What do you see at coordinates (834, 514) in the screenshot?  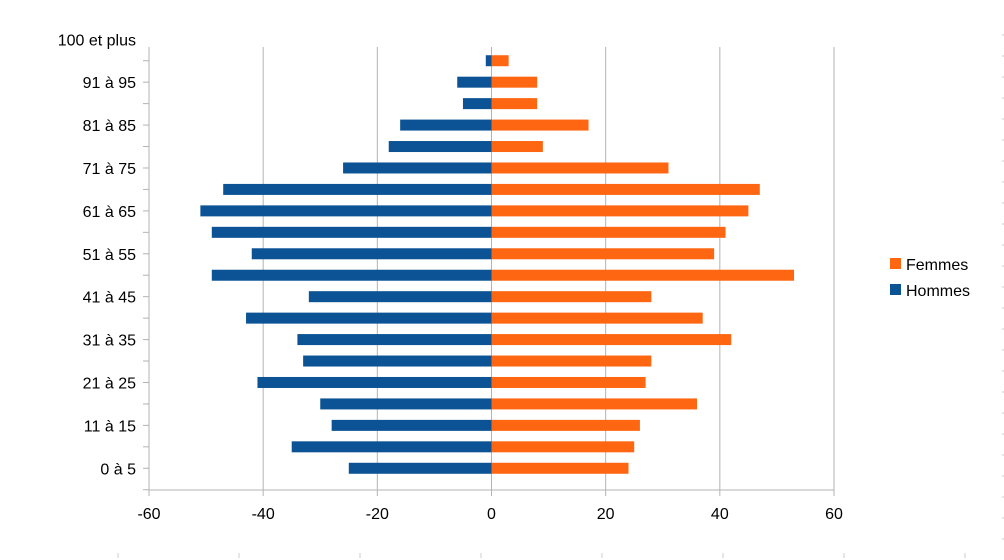 I see `x-tick-label: 60` at bounding box center [834, 514].